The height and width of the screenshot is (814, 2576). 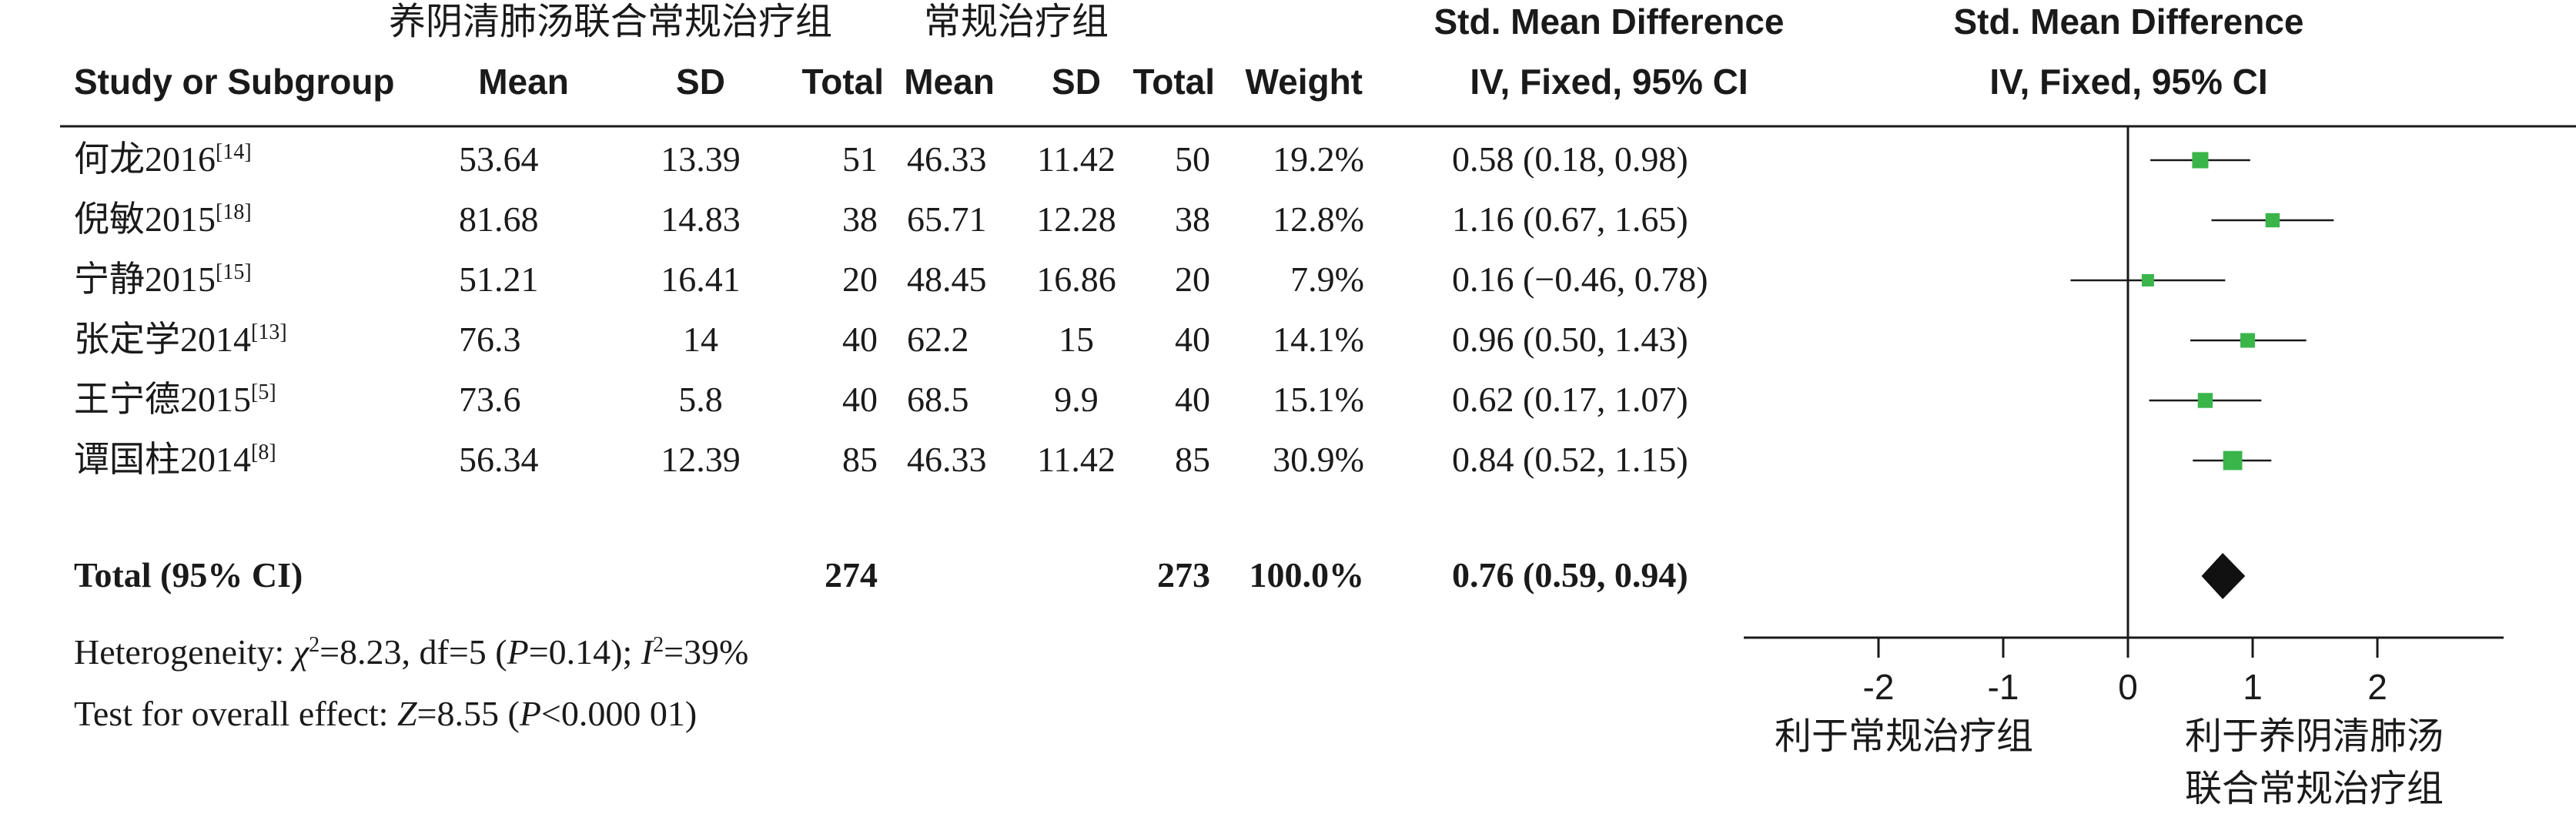 What do you see at coordinates (701, 279) in the screenshot?
I see `sd1-cell: 16.41` at bounding box center [701, 279].